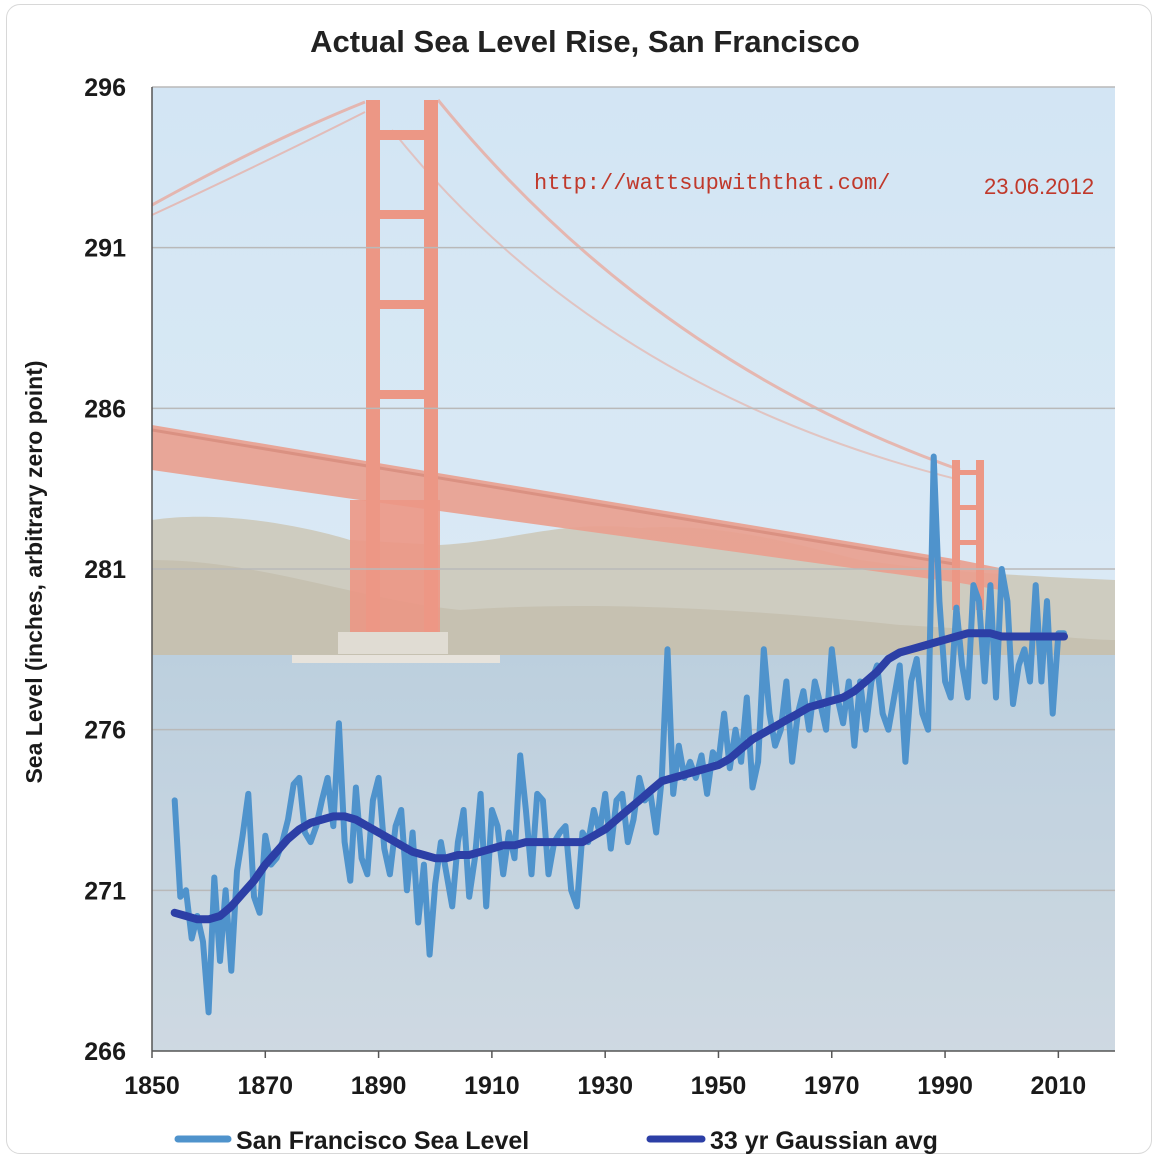 This screenshot has width=1158, height=1160. I want to click on date-annotation: 23.06.2012, so click(1039, 186).